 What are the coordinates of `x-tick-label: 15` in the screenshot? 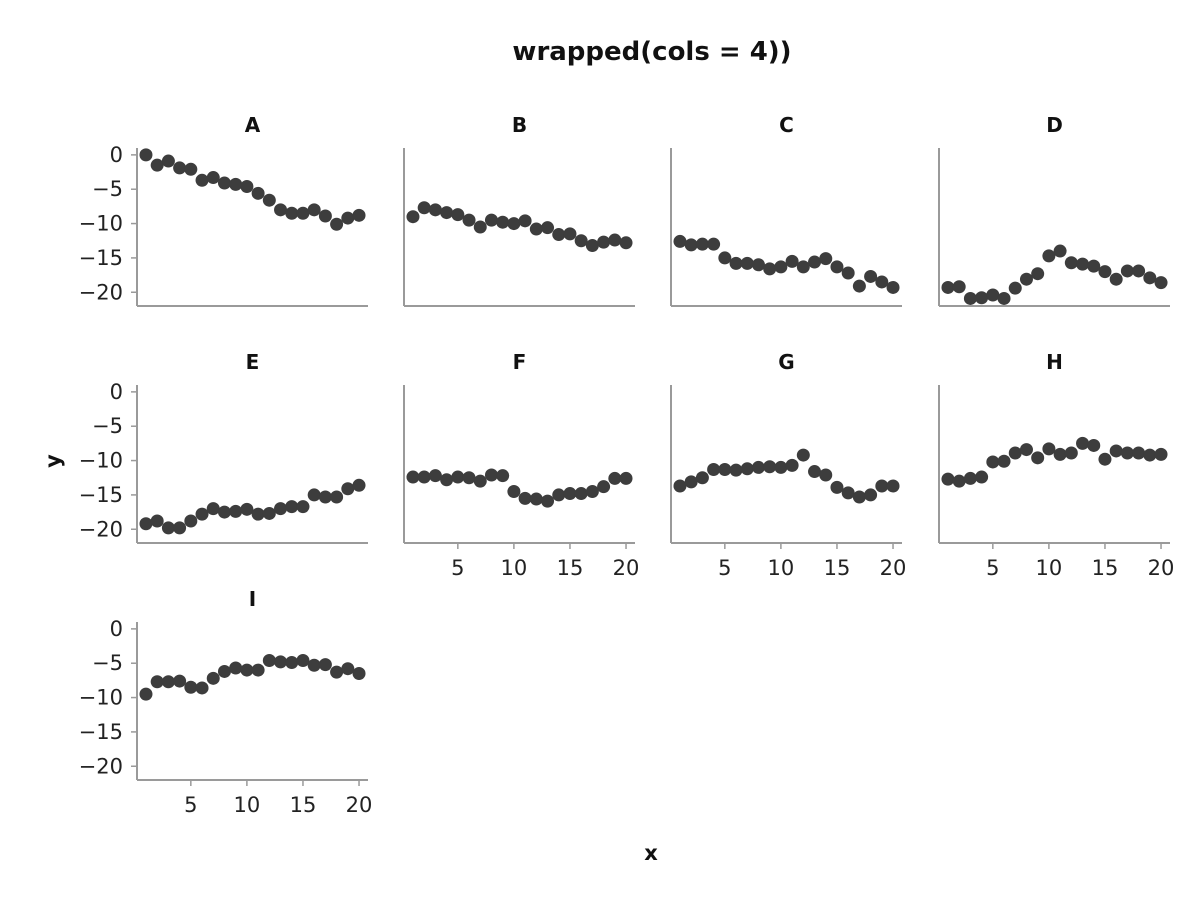 It's located at (837, 568).